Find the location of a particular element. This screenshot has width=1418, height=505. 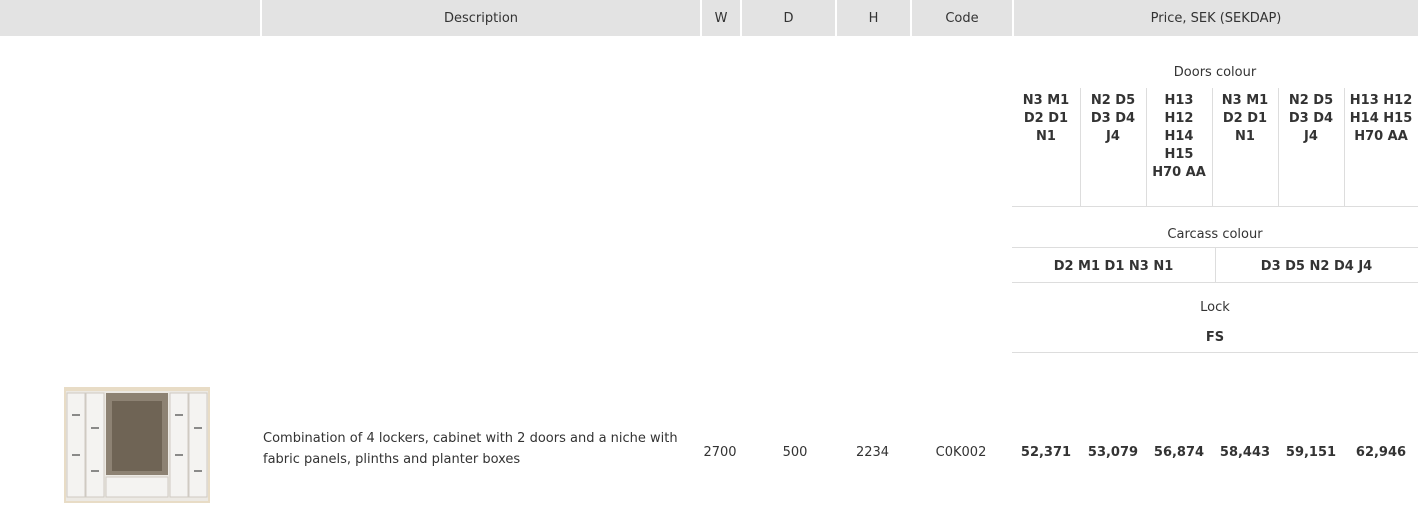

carcass-colour: D2 M1 D1 N3 N1 is located at coordinates (1113, 266).